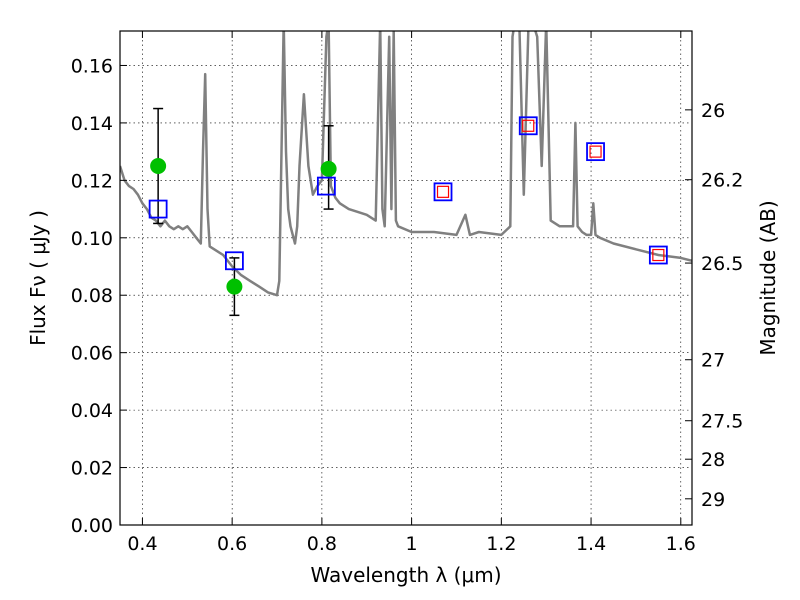  What do you see at coordinates (713, 111) in the screenshot?
I see `y2-tick-label: 26` at bounding box center [713, 111].